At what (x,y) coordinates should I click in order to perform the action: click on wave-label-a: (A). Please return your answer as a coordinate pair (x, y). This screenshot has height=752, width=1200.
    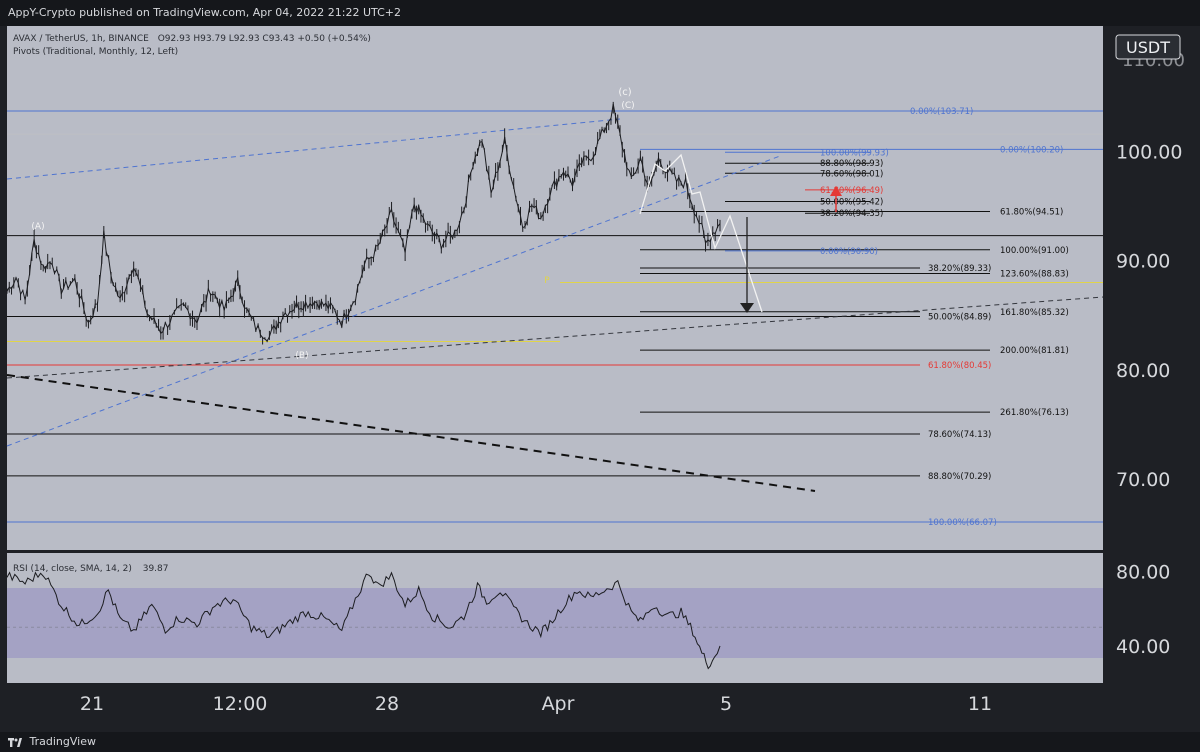
    Looking at the image, I should click on (37, 227).